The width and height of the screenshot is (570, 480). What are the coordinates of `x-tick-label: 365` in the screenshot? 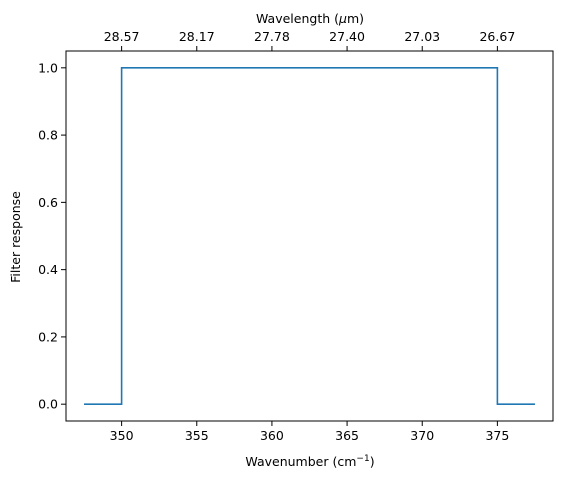 It's located at (347, 435).